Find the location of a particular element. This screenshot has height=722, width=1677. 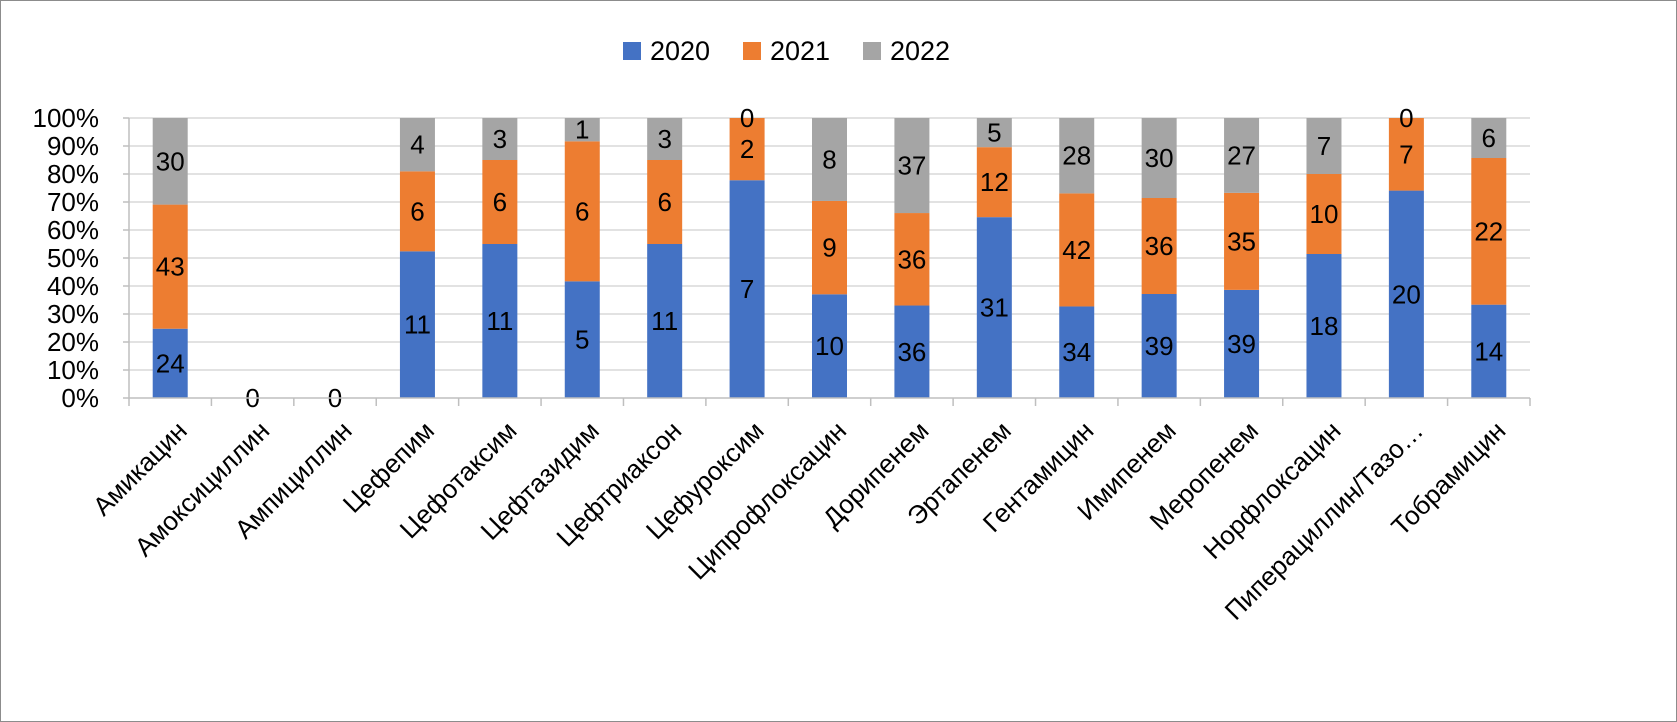

data-label: 42 is located at coordinates (1076, 250).